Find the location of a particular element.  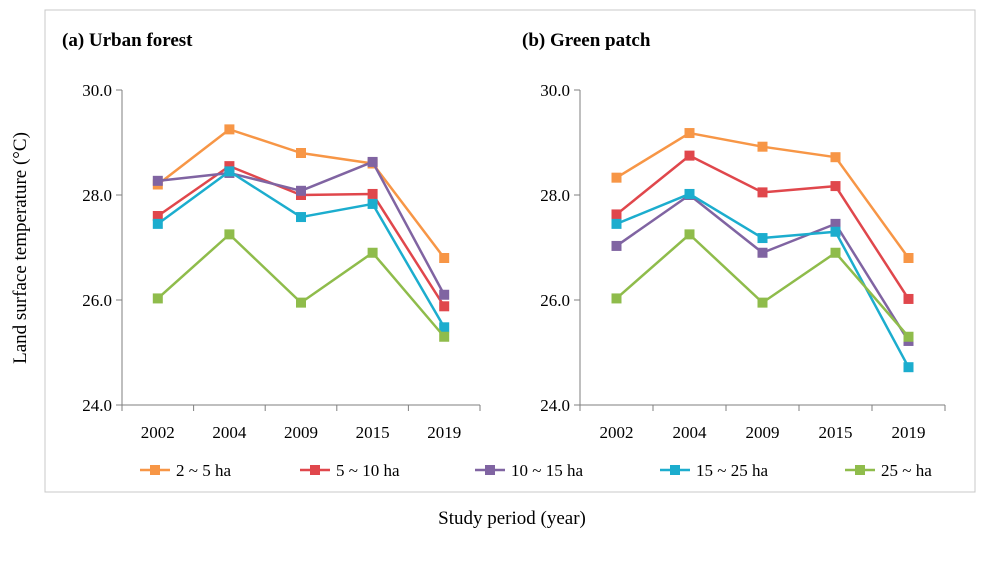

legend-label: 2 ~ 5 ha is located at coordinates (203, 470).